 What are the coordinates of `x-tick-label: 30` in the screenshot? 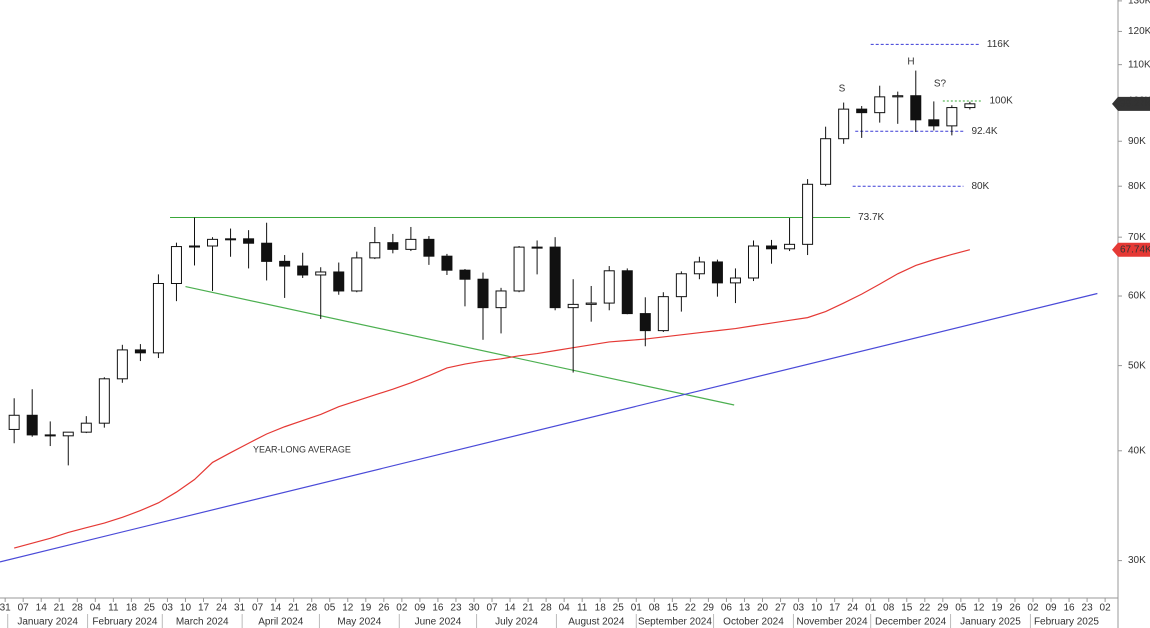 It's located at (474, 608).